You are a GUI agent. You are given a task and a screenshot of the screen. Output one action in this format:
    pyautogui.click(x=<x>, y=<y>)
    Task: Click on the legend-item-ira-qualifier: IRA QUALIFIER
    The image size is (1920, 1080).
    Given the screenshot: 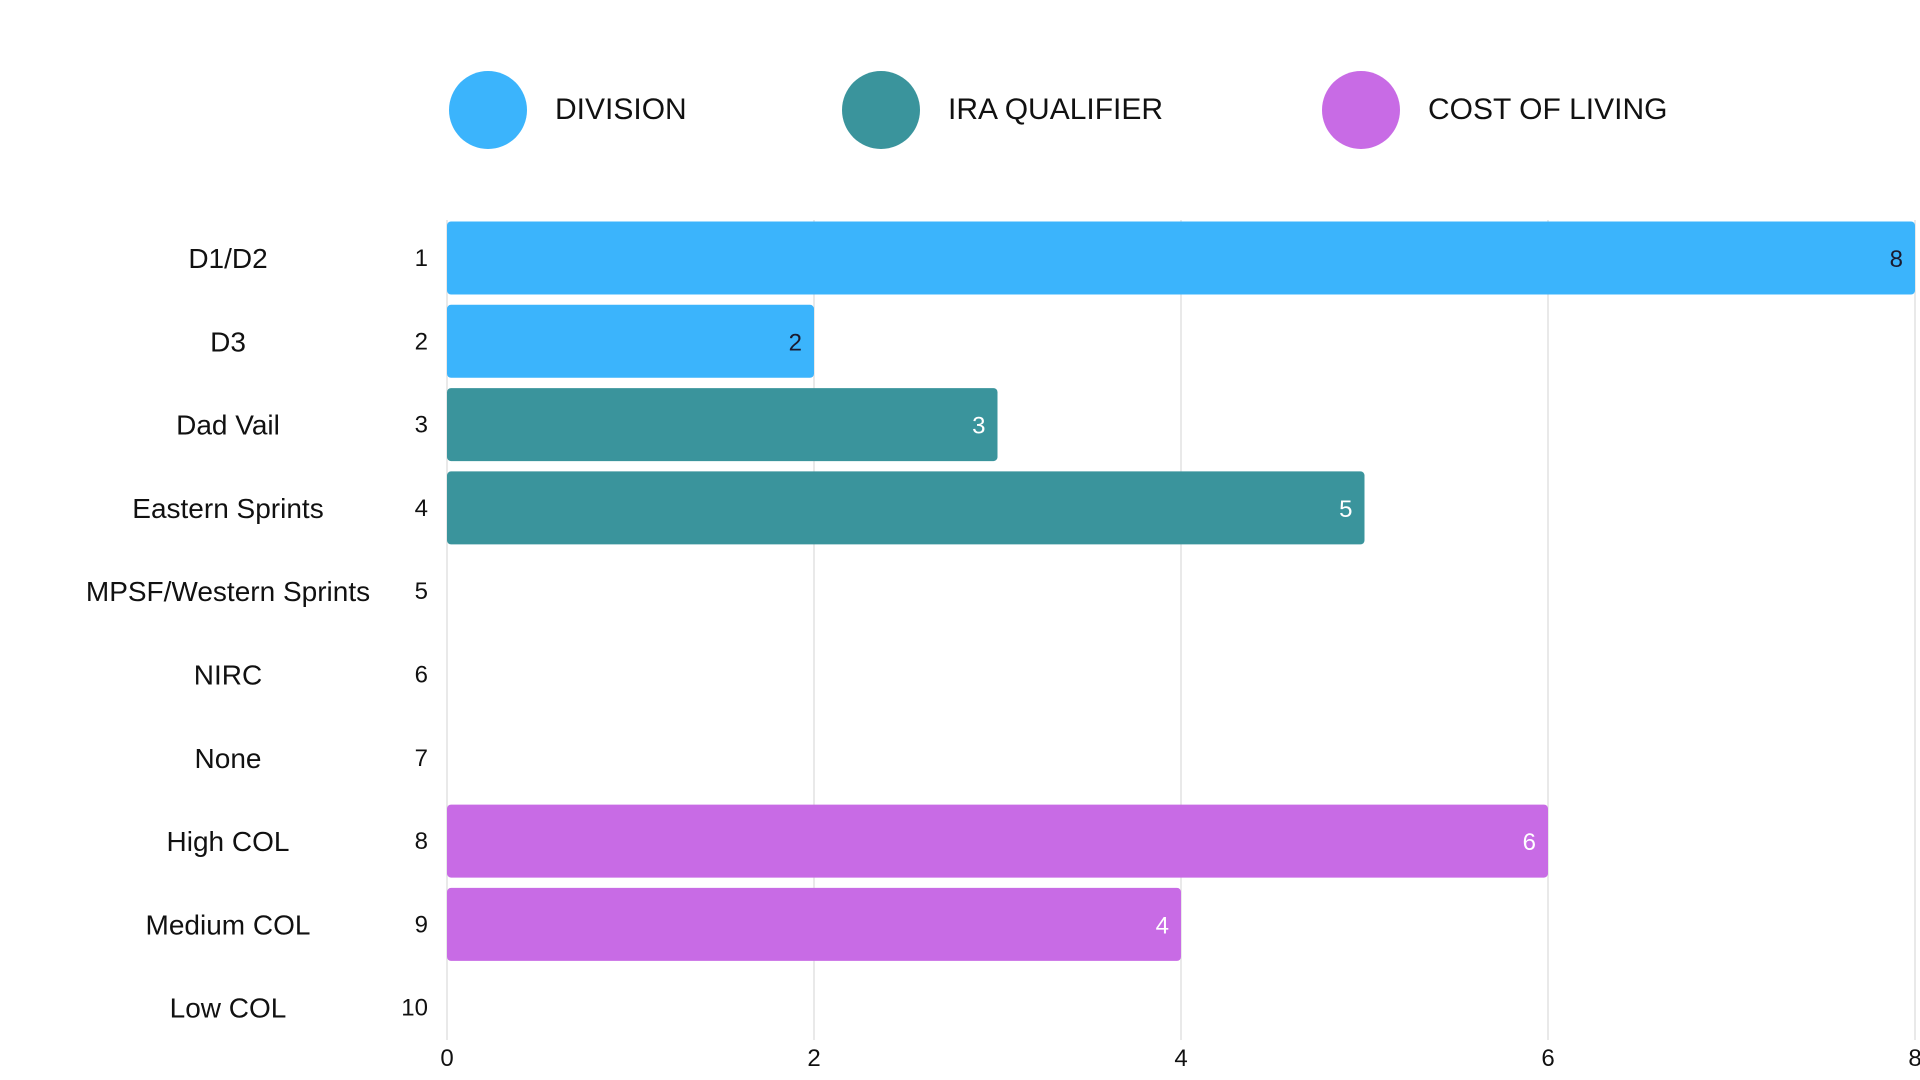 What is the action you would take?
    pyautogui.click(x=1002, y=110)
    